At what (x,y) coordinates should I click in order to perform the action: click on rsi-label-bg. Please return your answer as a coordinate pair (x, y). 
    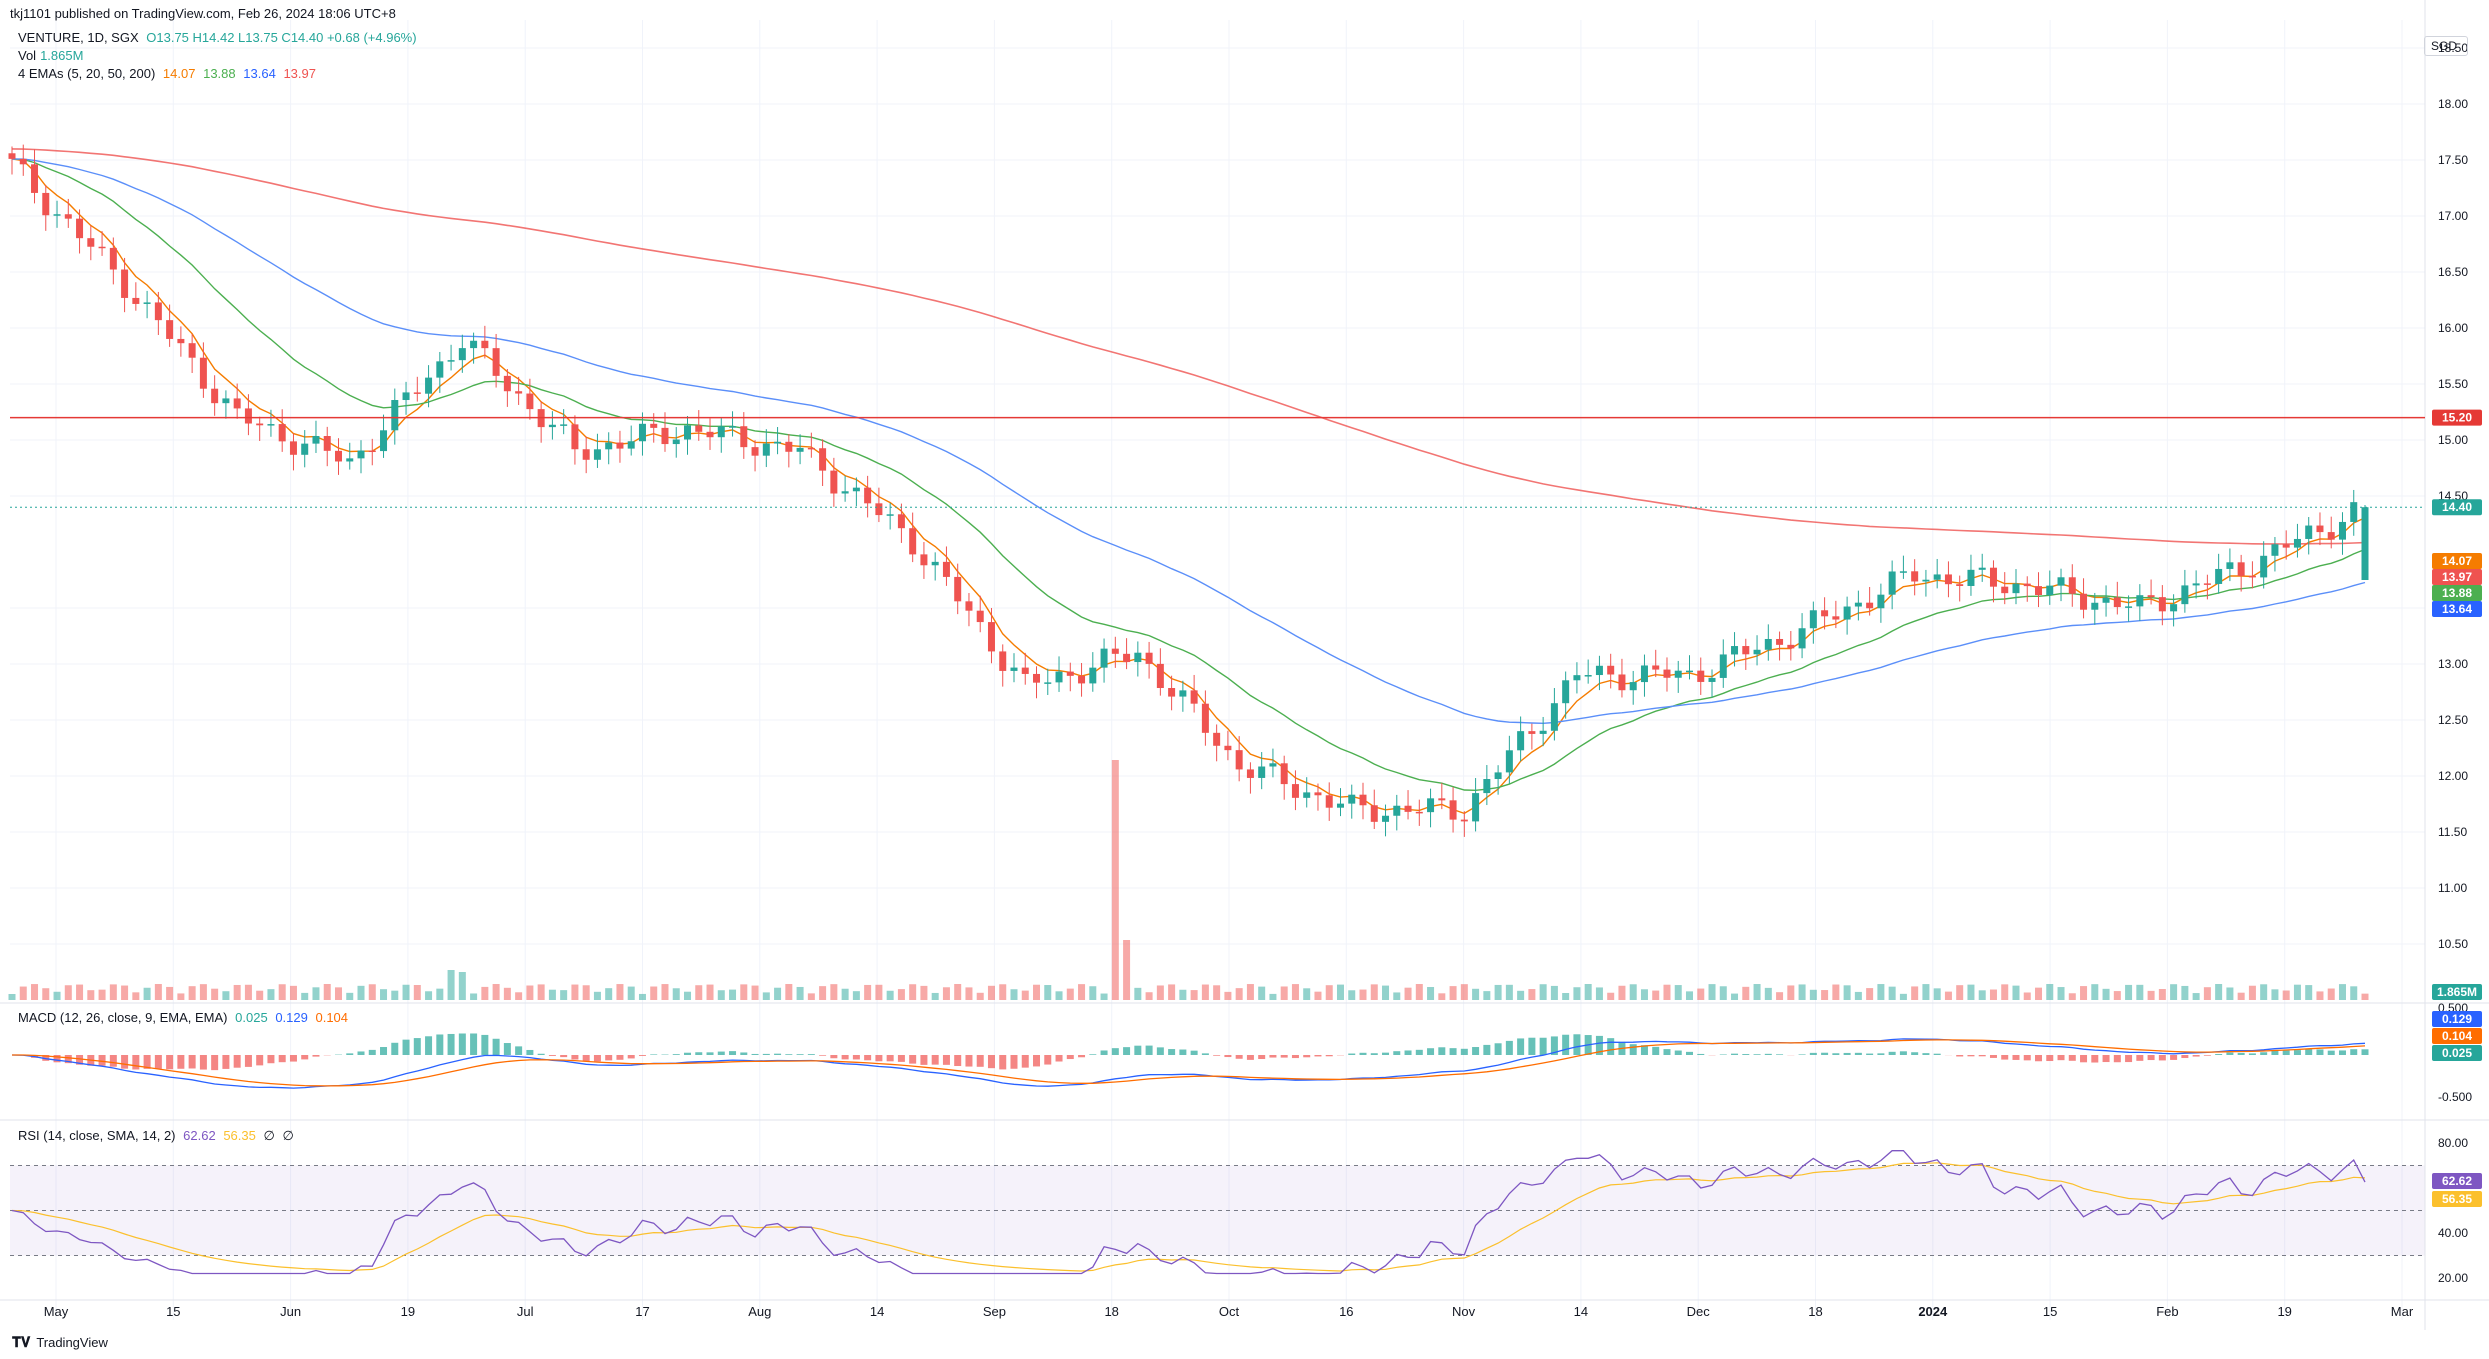
    Looking at the image, I should click on (2457, 1199).